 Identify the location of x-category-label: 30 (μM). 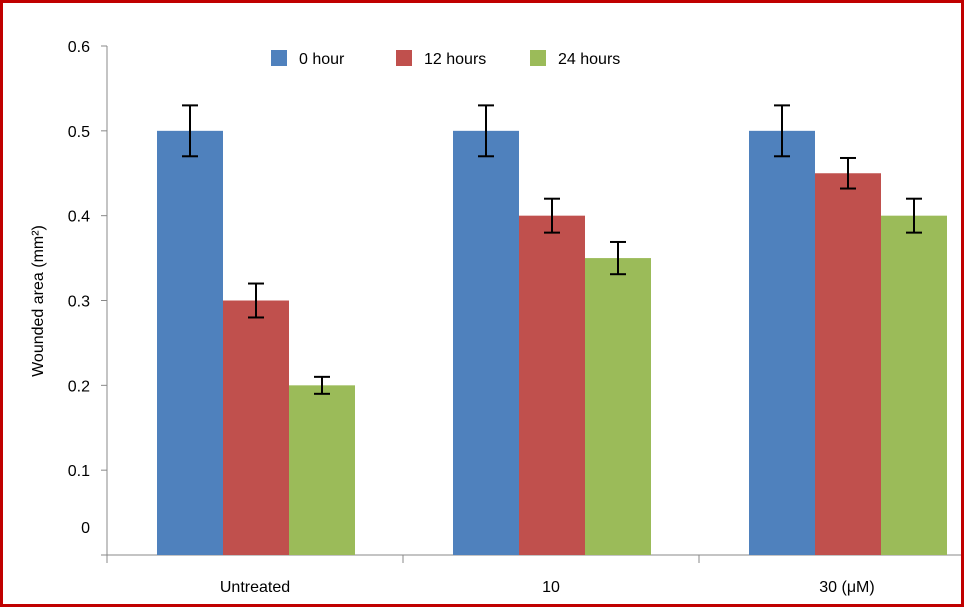
(846, 587).